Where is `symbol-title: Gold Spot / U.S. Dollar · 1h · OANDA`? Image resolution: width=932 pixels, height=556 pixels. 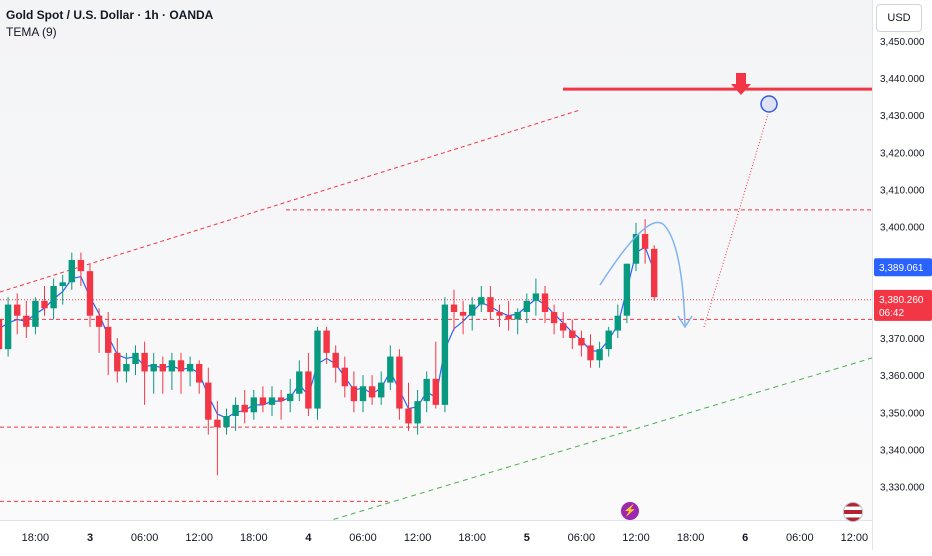 symbol-title: Gold Spot / U.S. Dollar · 1h · OANDA is located at coordinates (110, 15).